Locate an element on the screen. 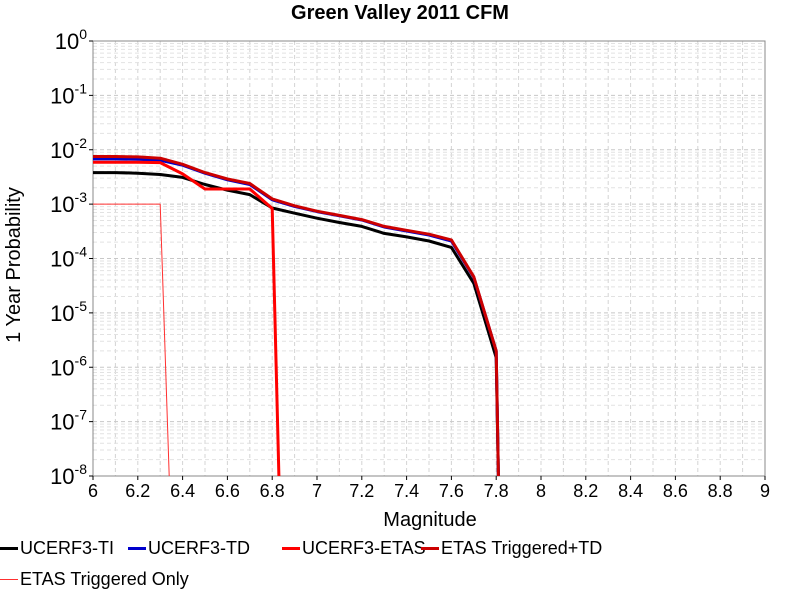 This screenshot has width=800, height=600. y-axis-label: 1 Year Probability is located at coordinates (14, 265).